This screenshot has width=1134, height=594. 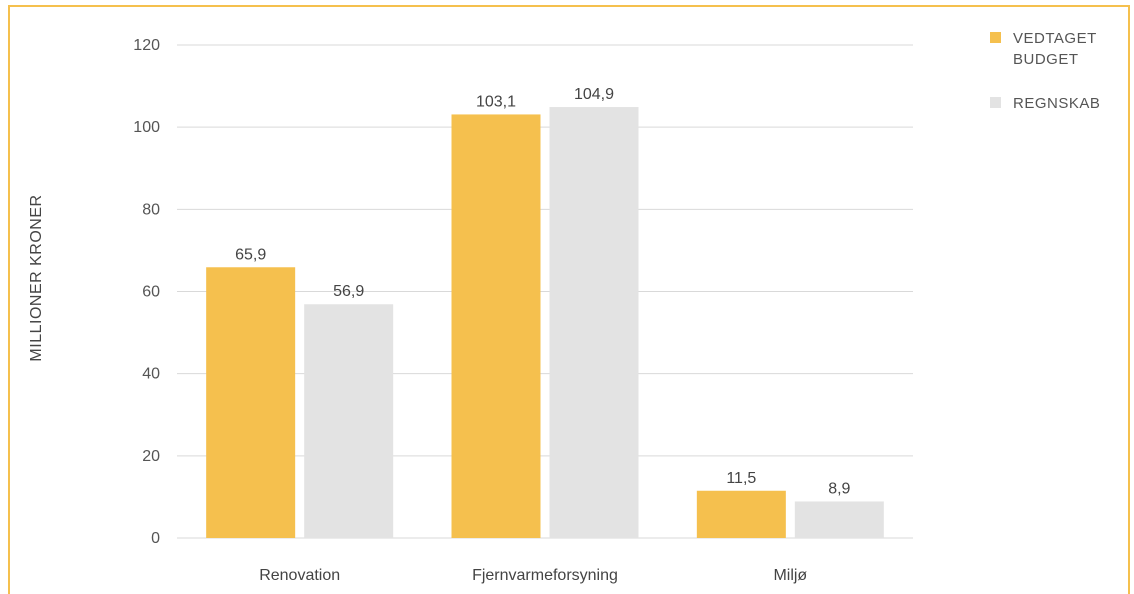 What do you see at coordinates (250, 254) in the screenshot?
I see `value-label: 65,9` at bounding box center [250, 254].